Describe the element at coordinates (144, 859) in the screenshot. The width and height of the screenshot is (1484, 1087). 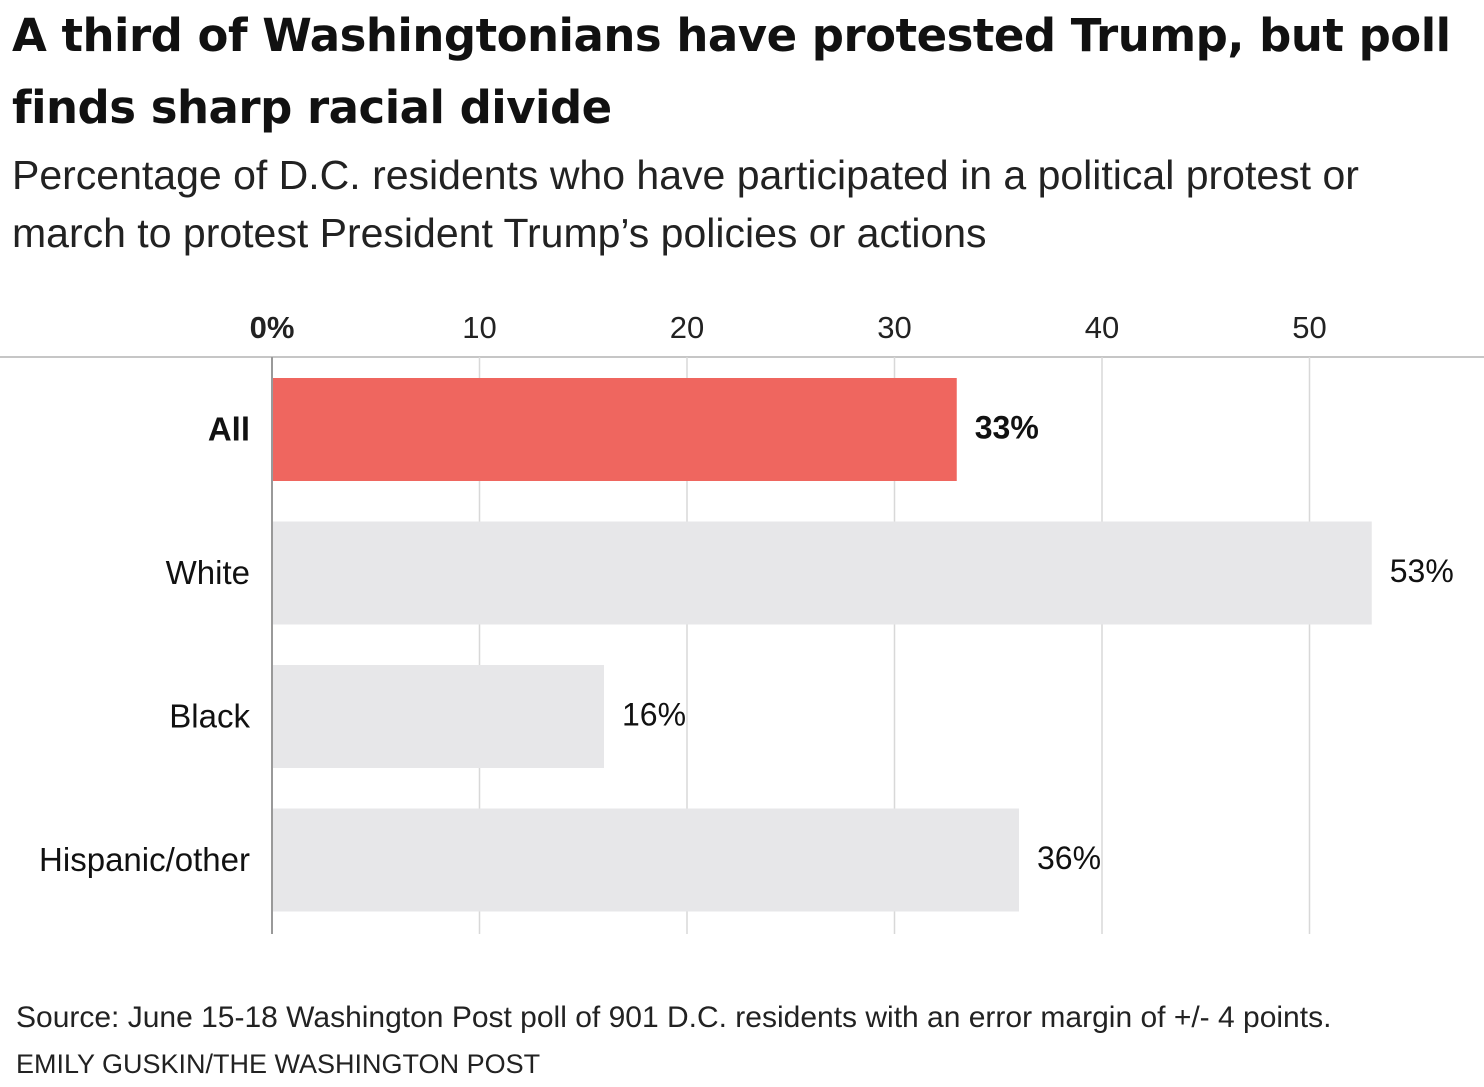
I see `category-label: Hispanic/other` at that location.